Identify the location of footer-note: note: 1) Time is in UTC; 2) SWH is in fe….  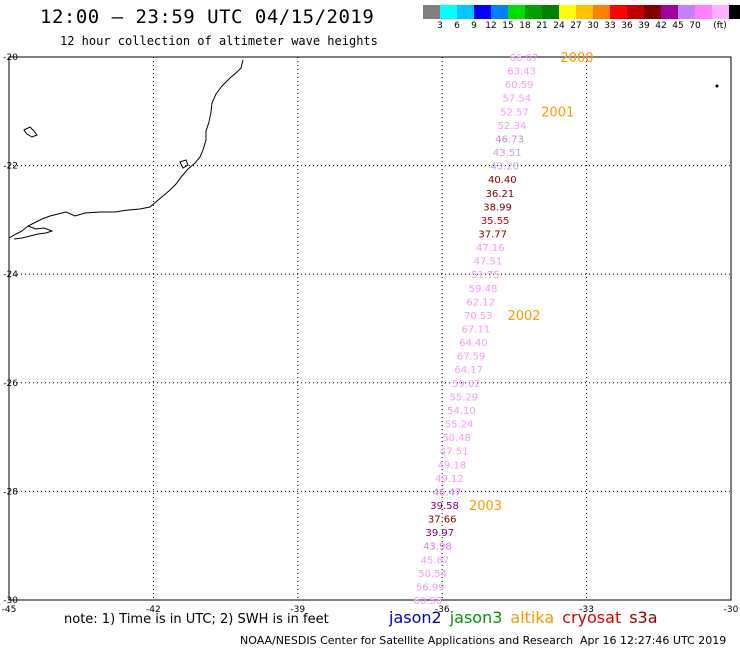
(196, 619).